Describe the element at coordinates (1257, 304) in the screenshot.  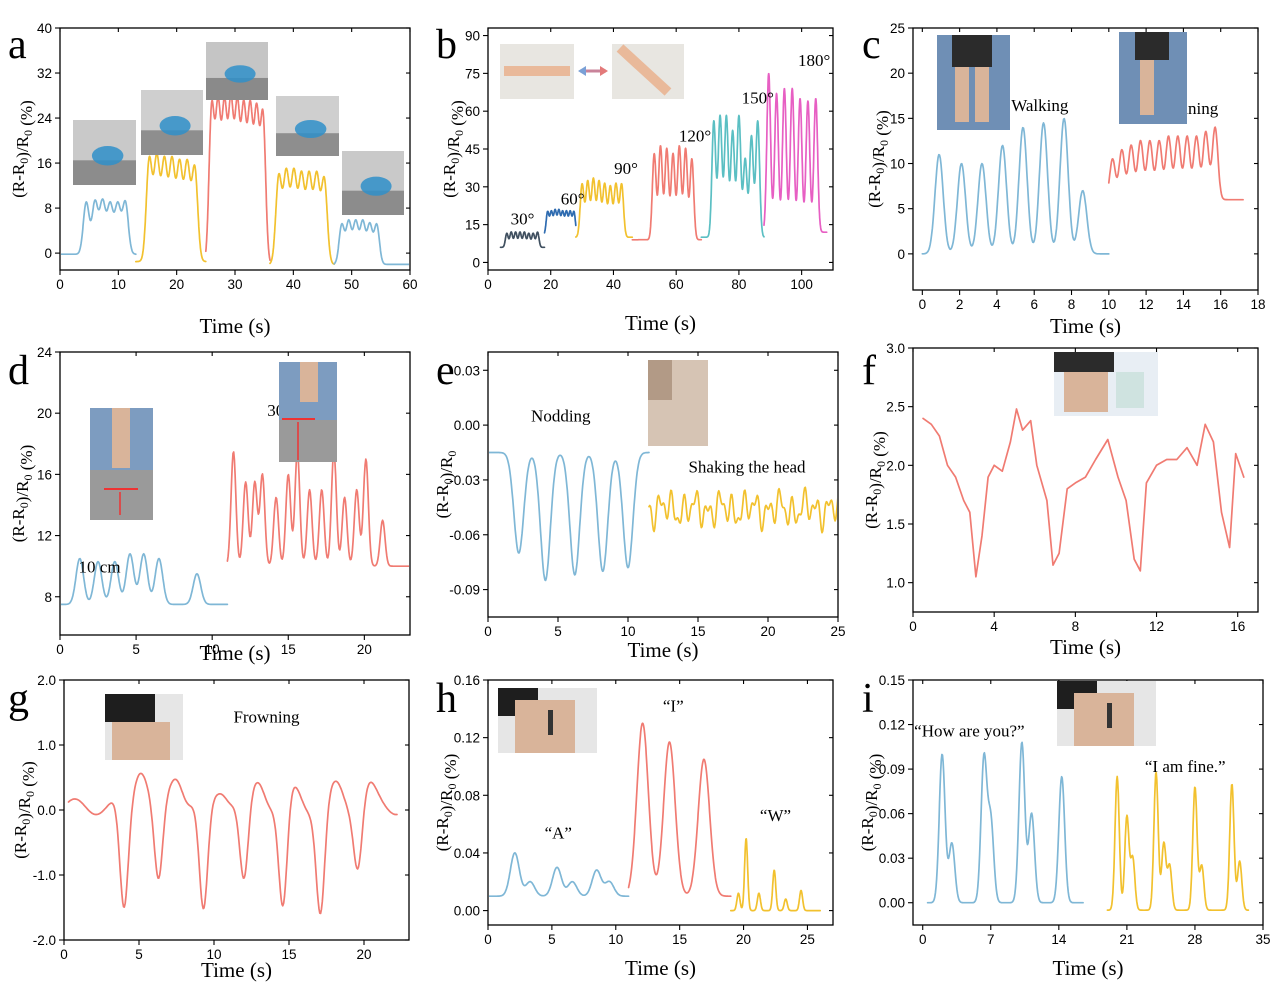
I see `x-tick-label: 18` at that location.